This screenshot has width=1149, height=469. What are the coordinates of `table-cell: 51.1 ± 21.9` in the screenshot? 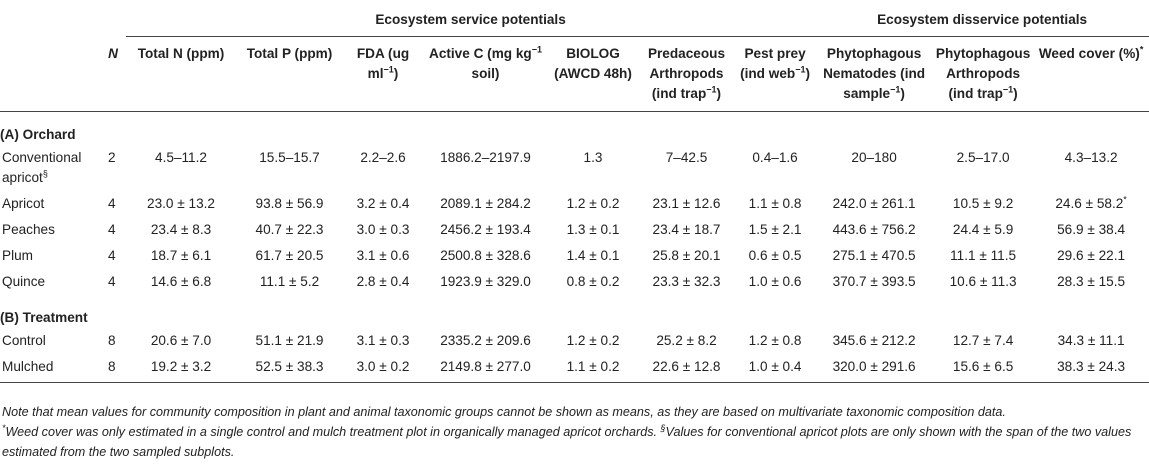 It's located at (289, 340).